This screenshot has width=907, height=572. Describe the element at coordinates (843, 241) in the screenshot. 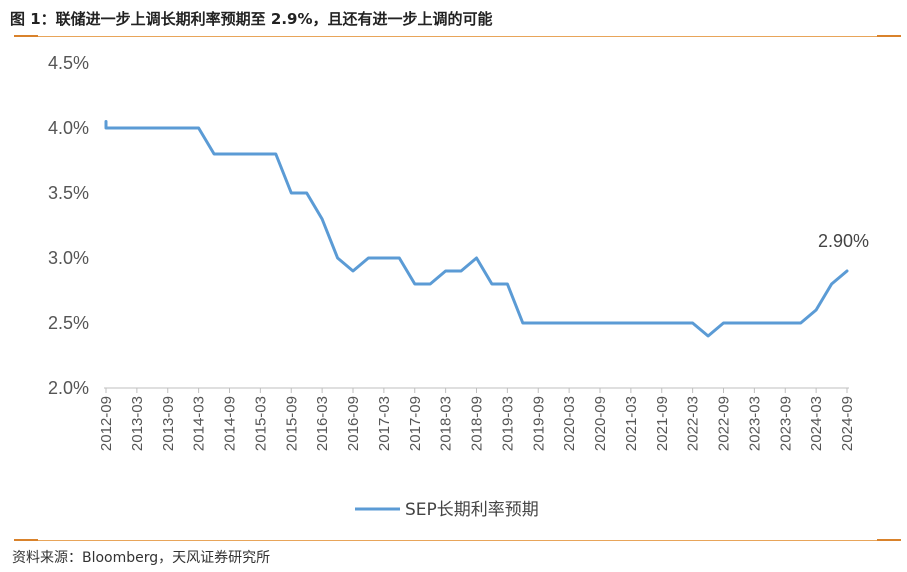

I see `end-value-label: 2.90%` at that location.